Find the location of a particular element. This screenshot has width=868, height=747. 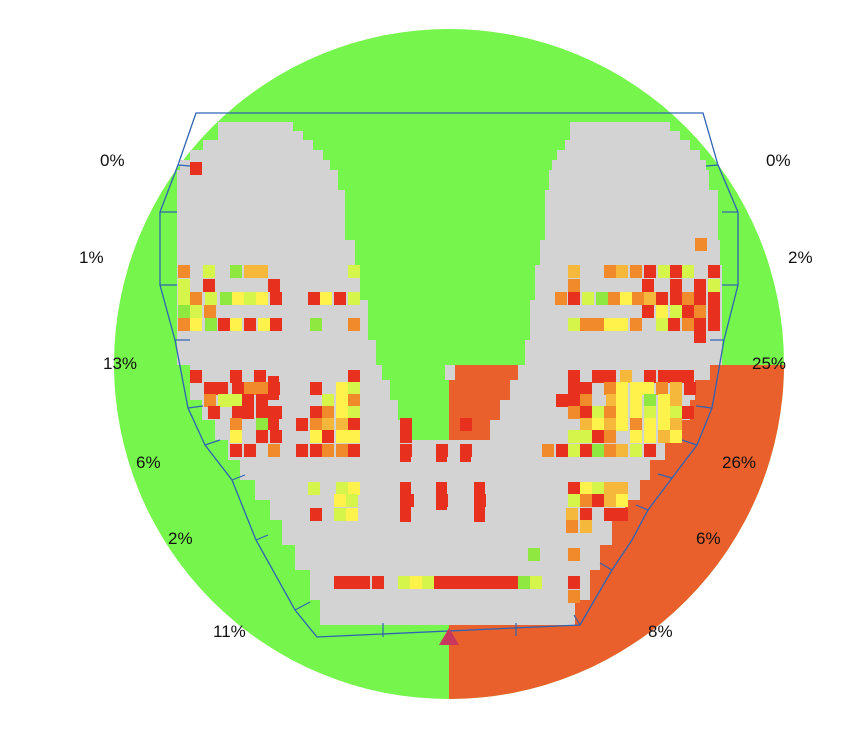

zone-label-left-1: 0% is located at coordinates (112, 160).